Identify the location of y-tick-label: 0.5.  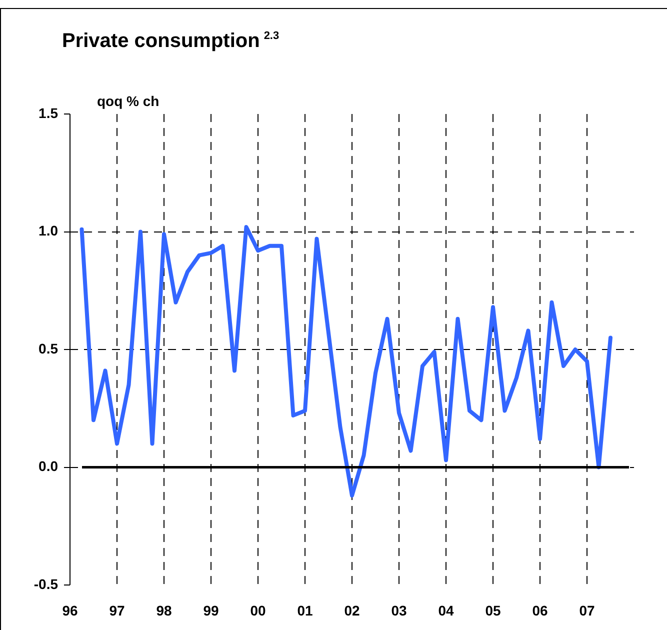
(48, 348).